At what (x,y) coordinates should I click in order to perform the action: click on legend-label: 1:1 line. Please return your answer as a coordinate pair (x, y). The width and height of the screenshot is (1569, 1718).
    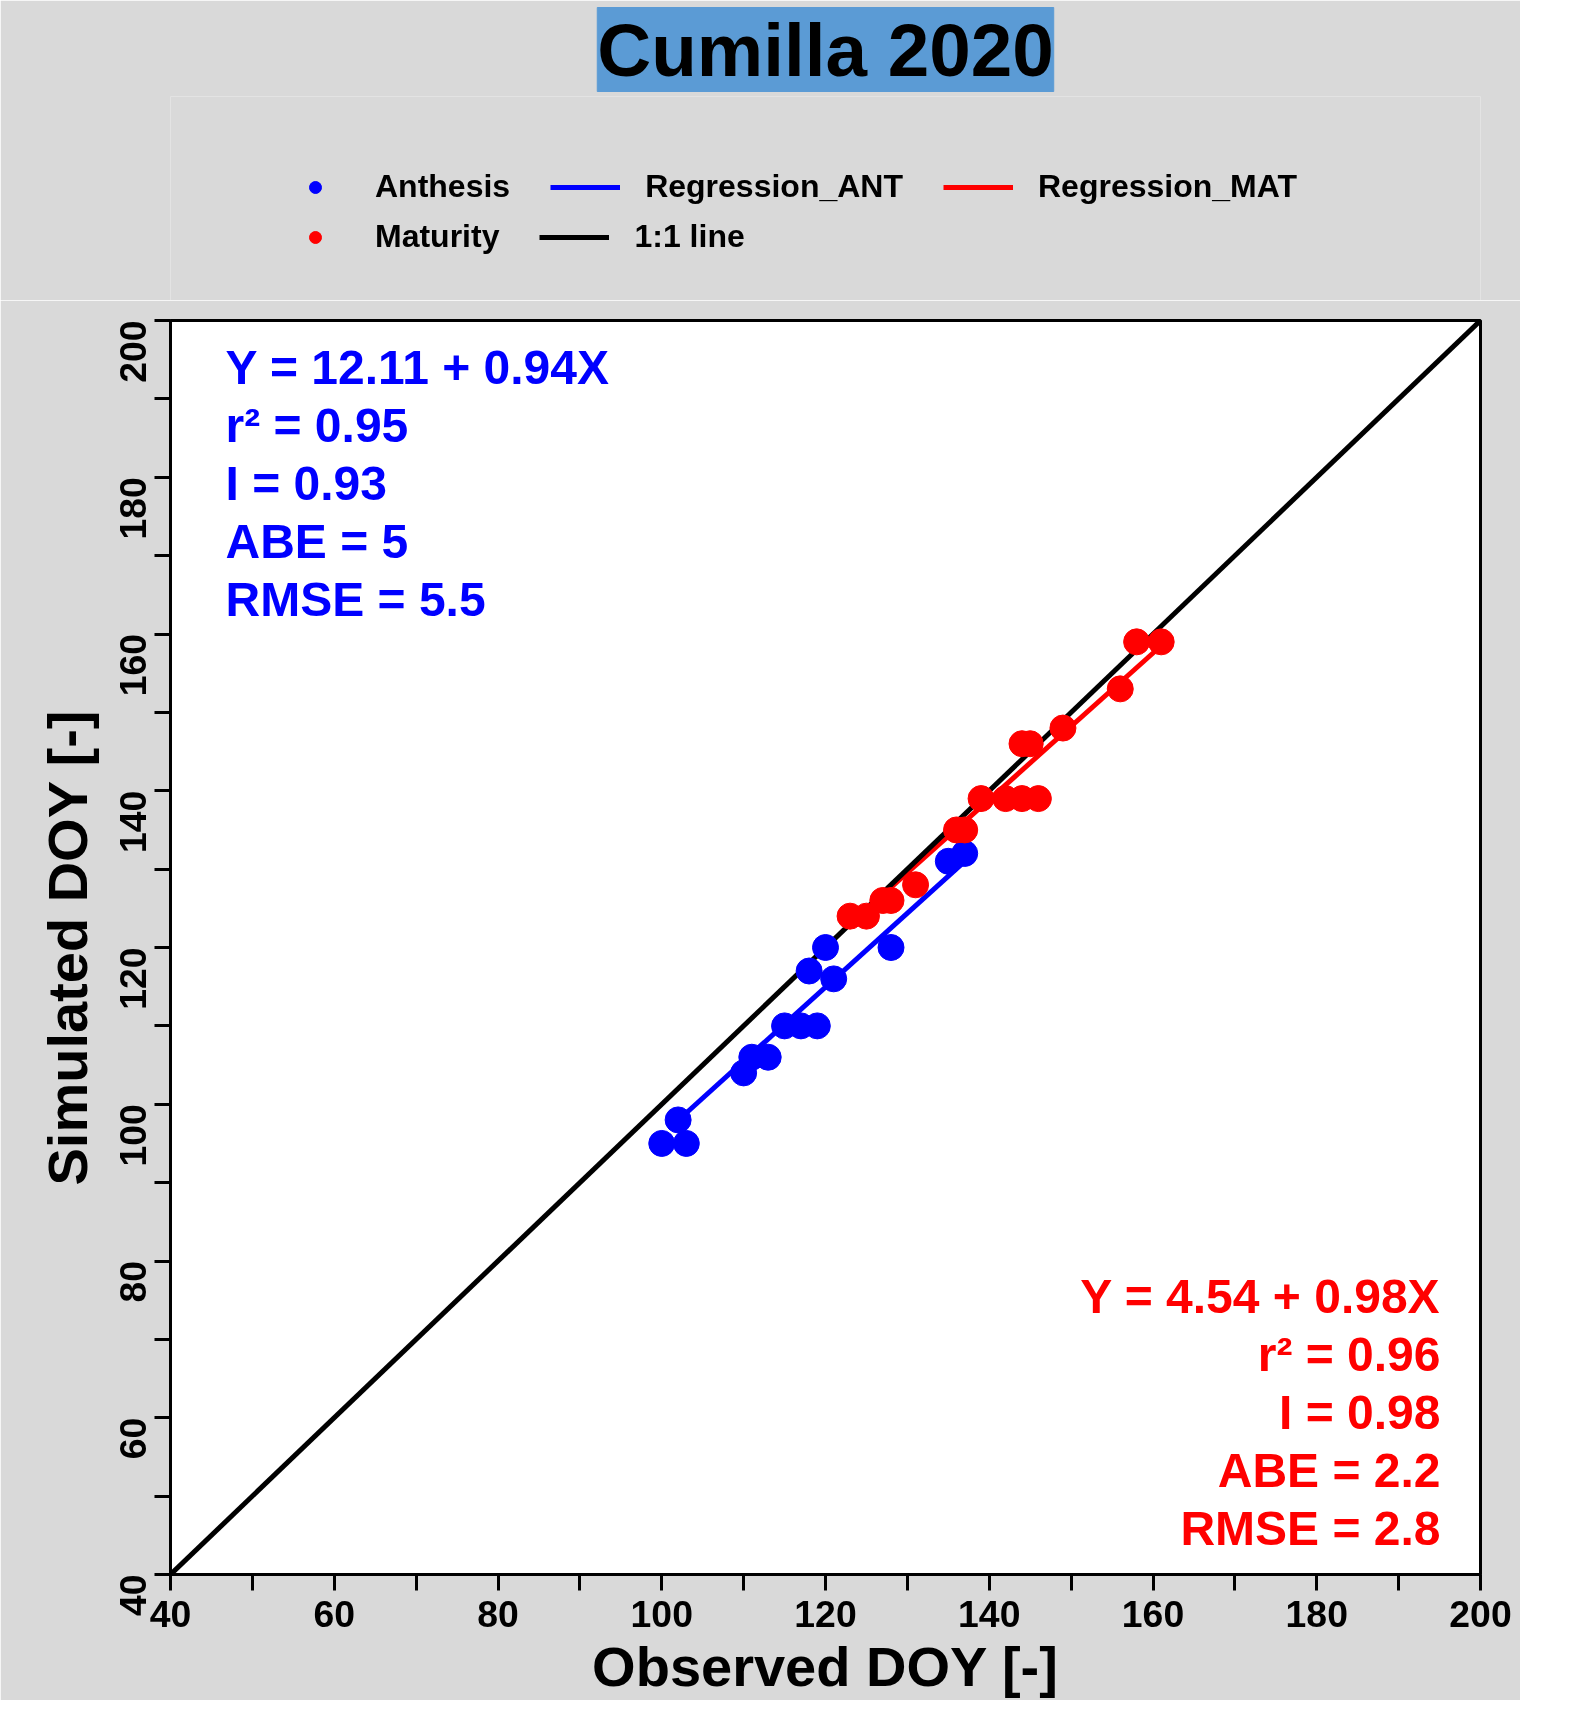
    Looking at the image, I should click on (689, 236).